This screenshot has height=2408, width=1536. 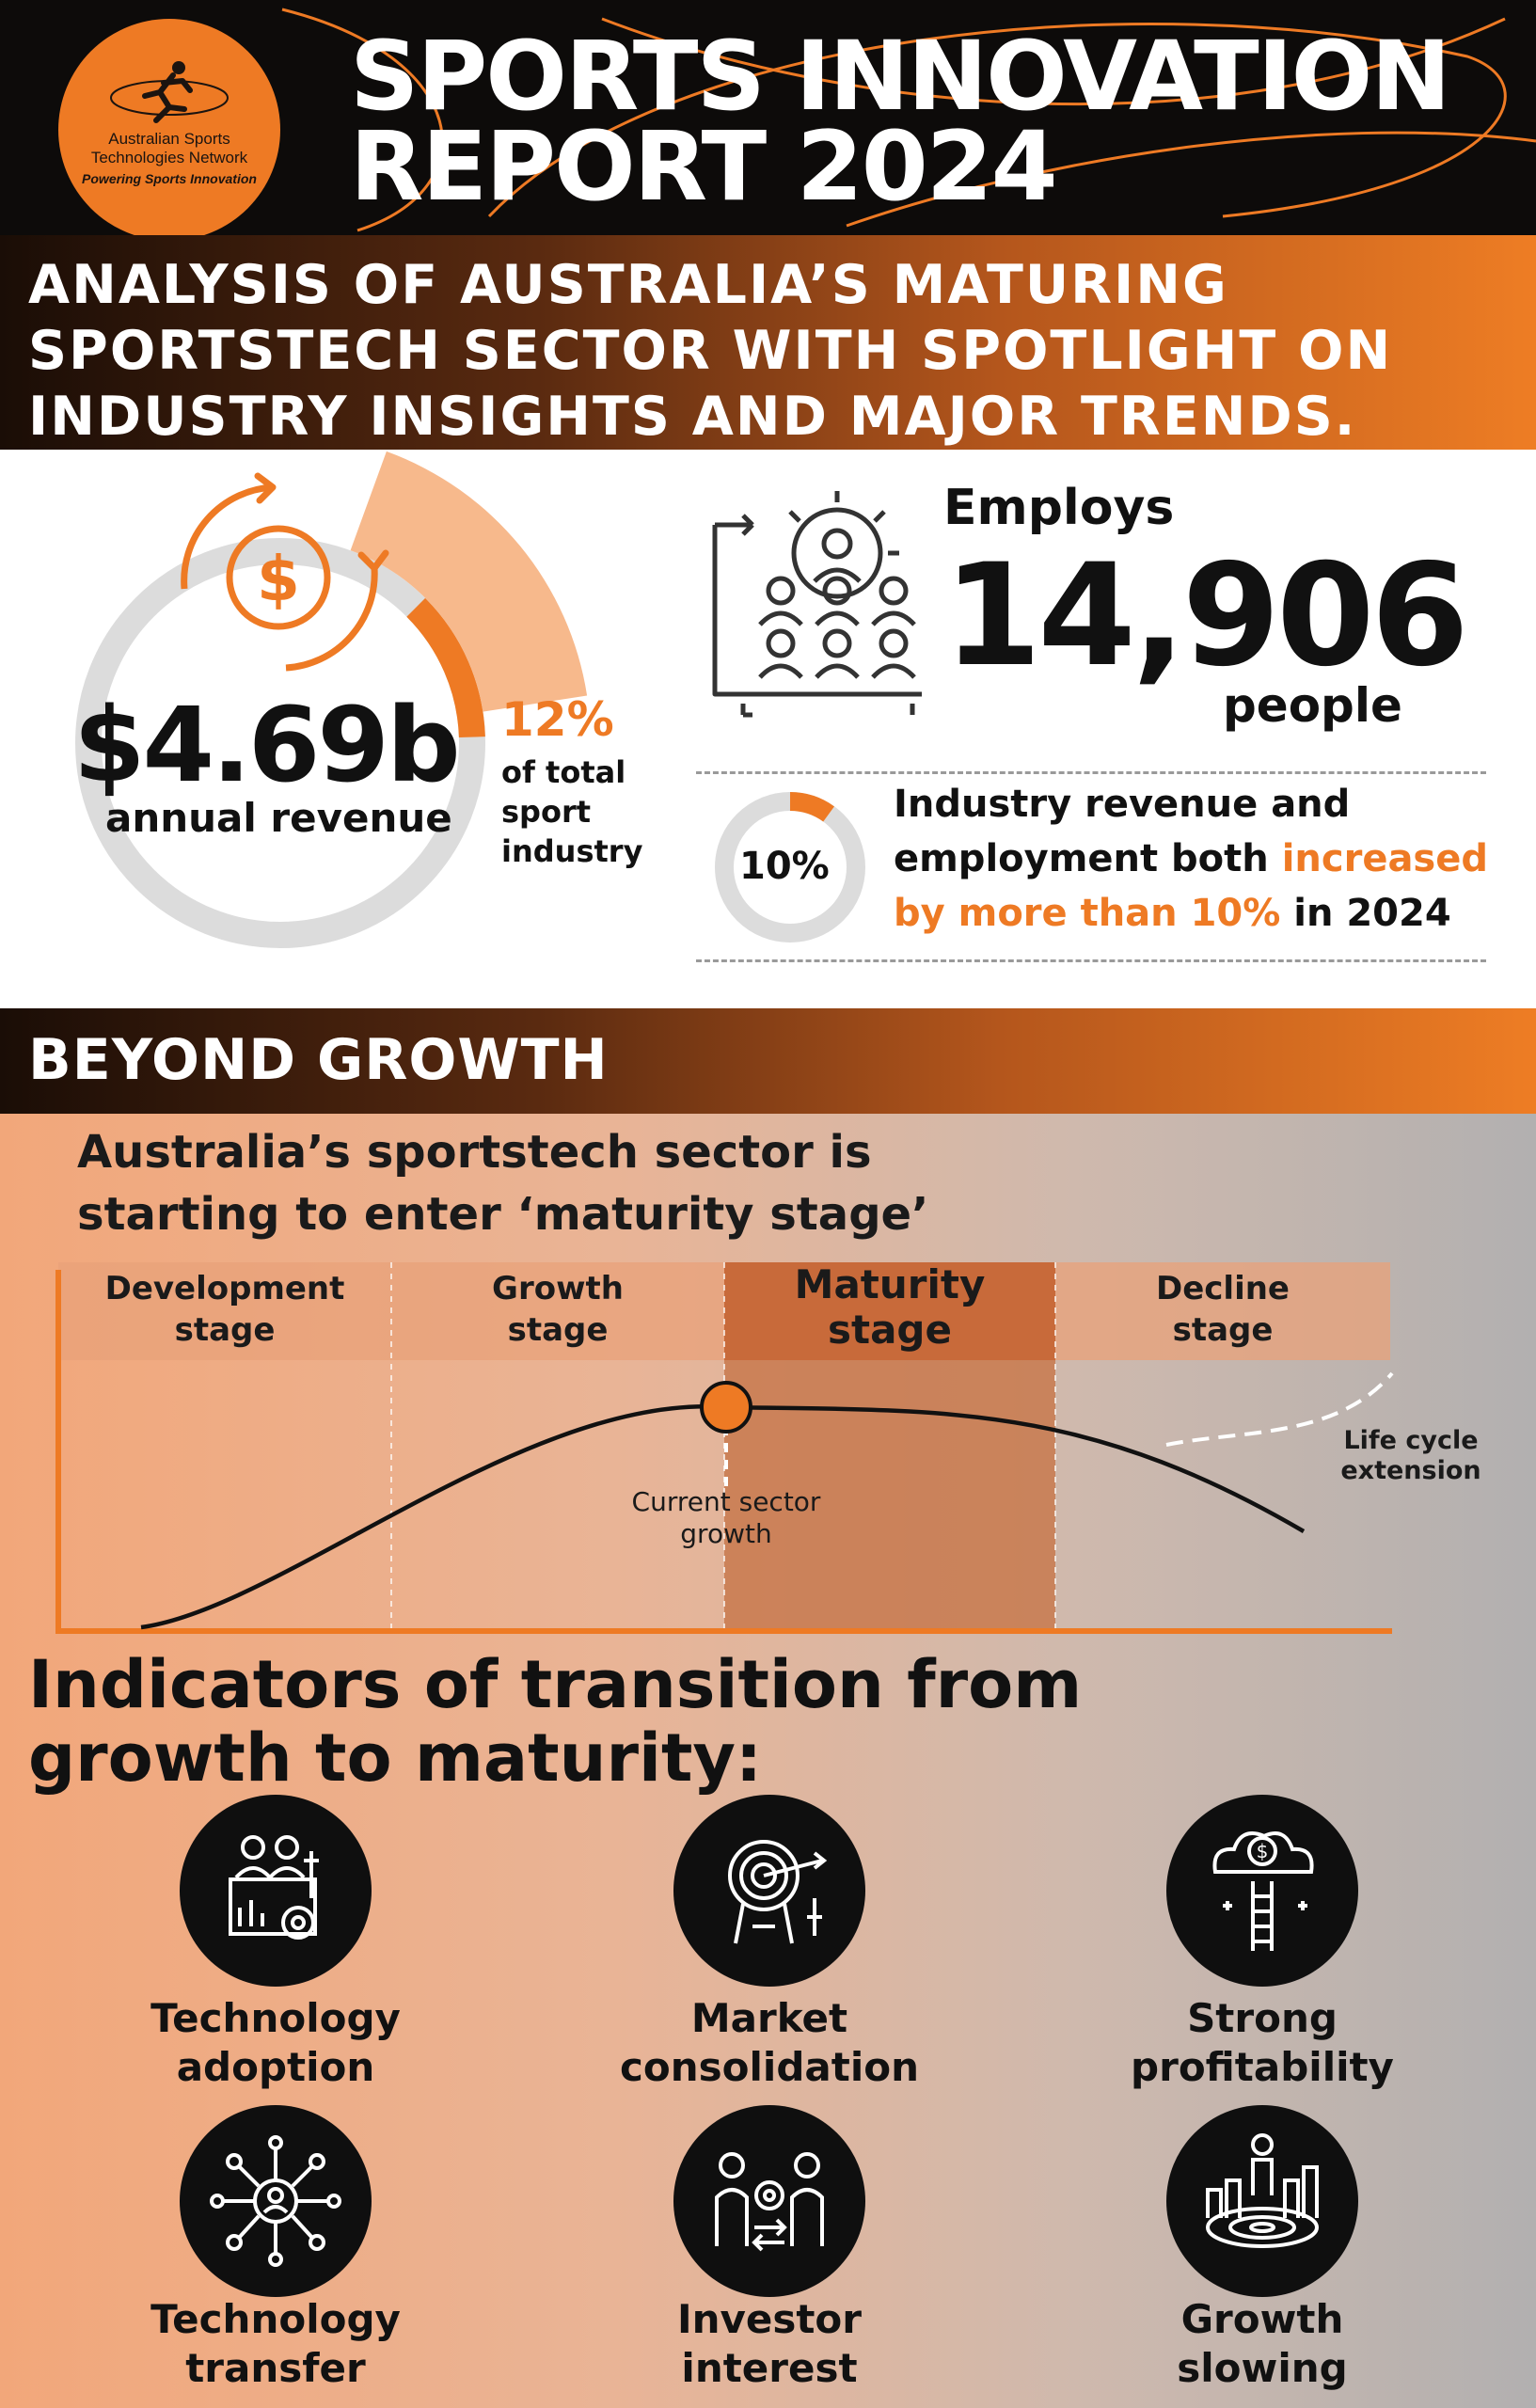 I want to click on share-label-line1: of total, so click(x=564, y=772).